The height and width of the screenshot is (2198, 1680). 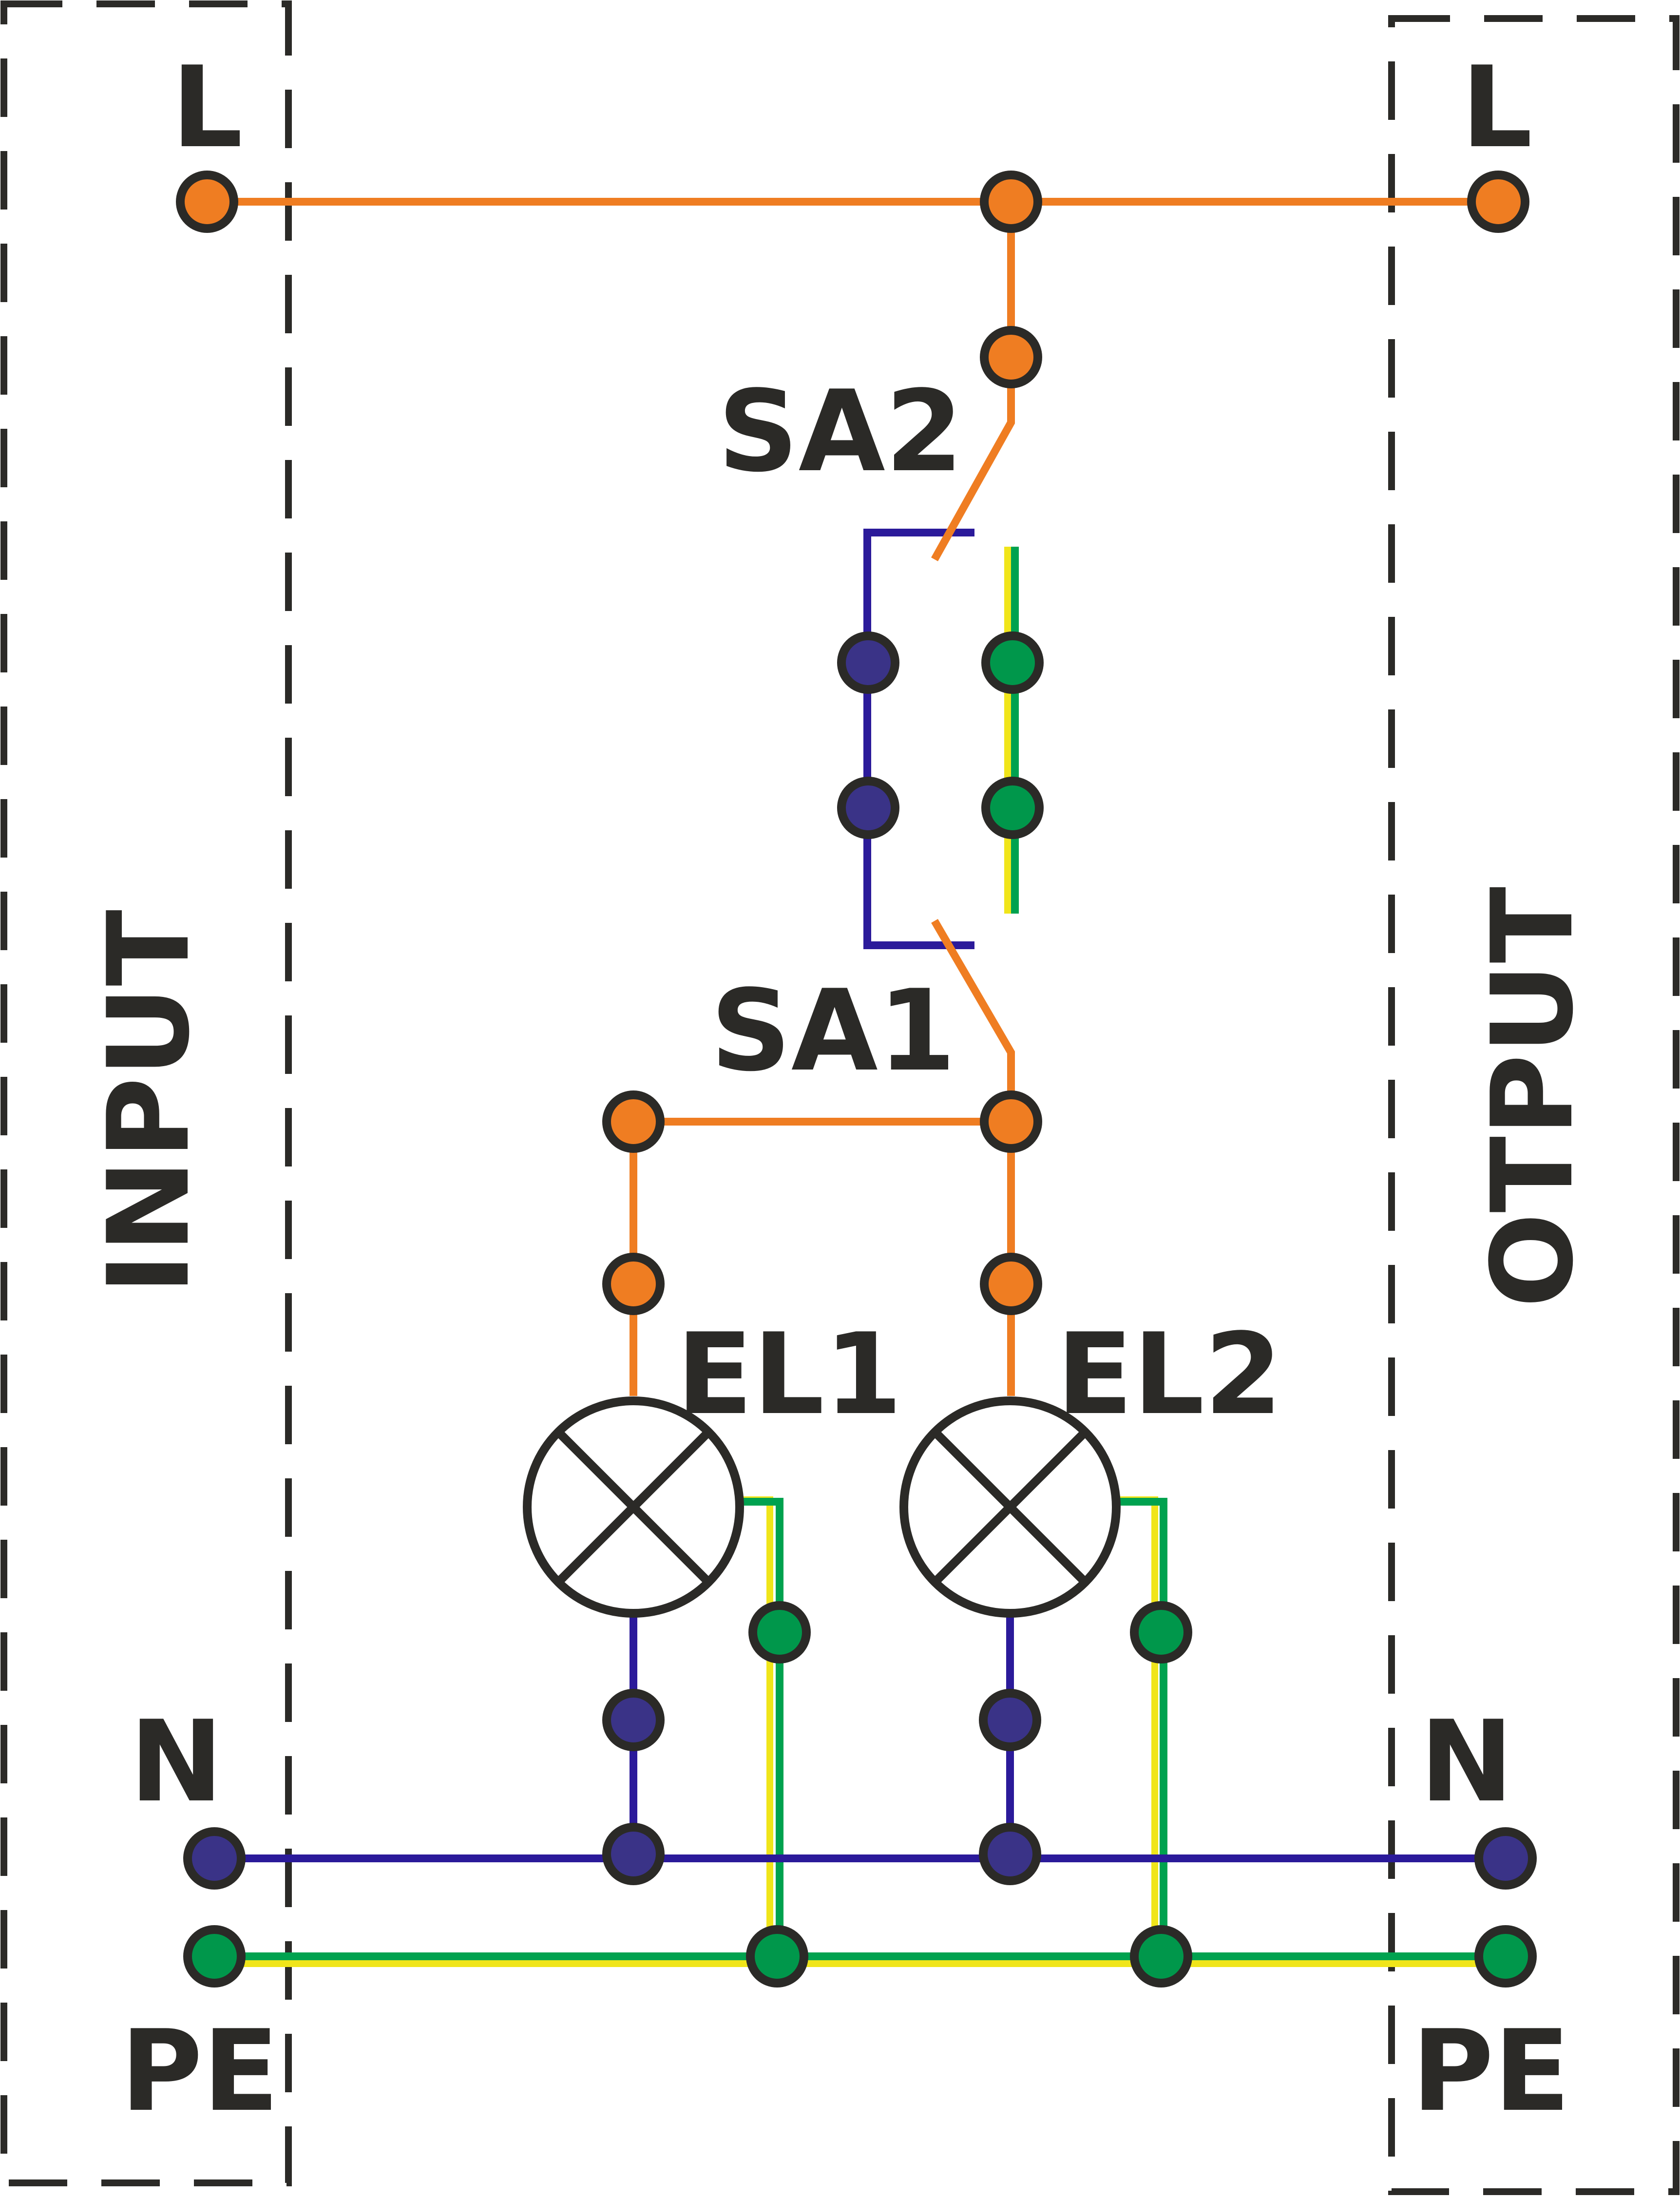 What do you see at coordinates (973, 381) in the screenshot?
I see `phase-sa2-lead` at bounding box center [973, 381].